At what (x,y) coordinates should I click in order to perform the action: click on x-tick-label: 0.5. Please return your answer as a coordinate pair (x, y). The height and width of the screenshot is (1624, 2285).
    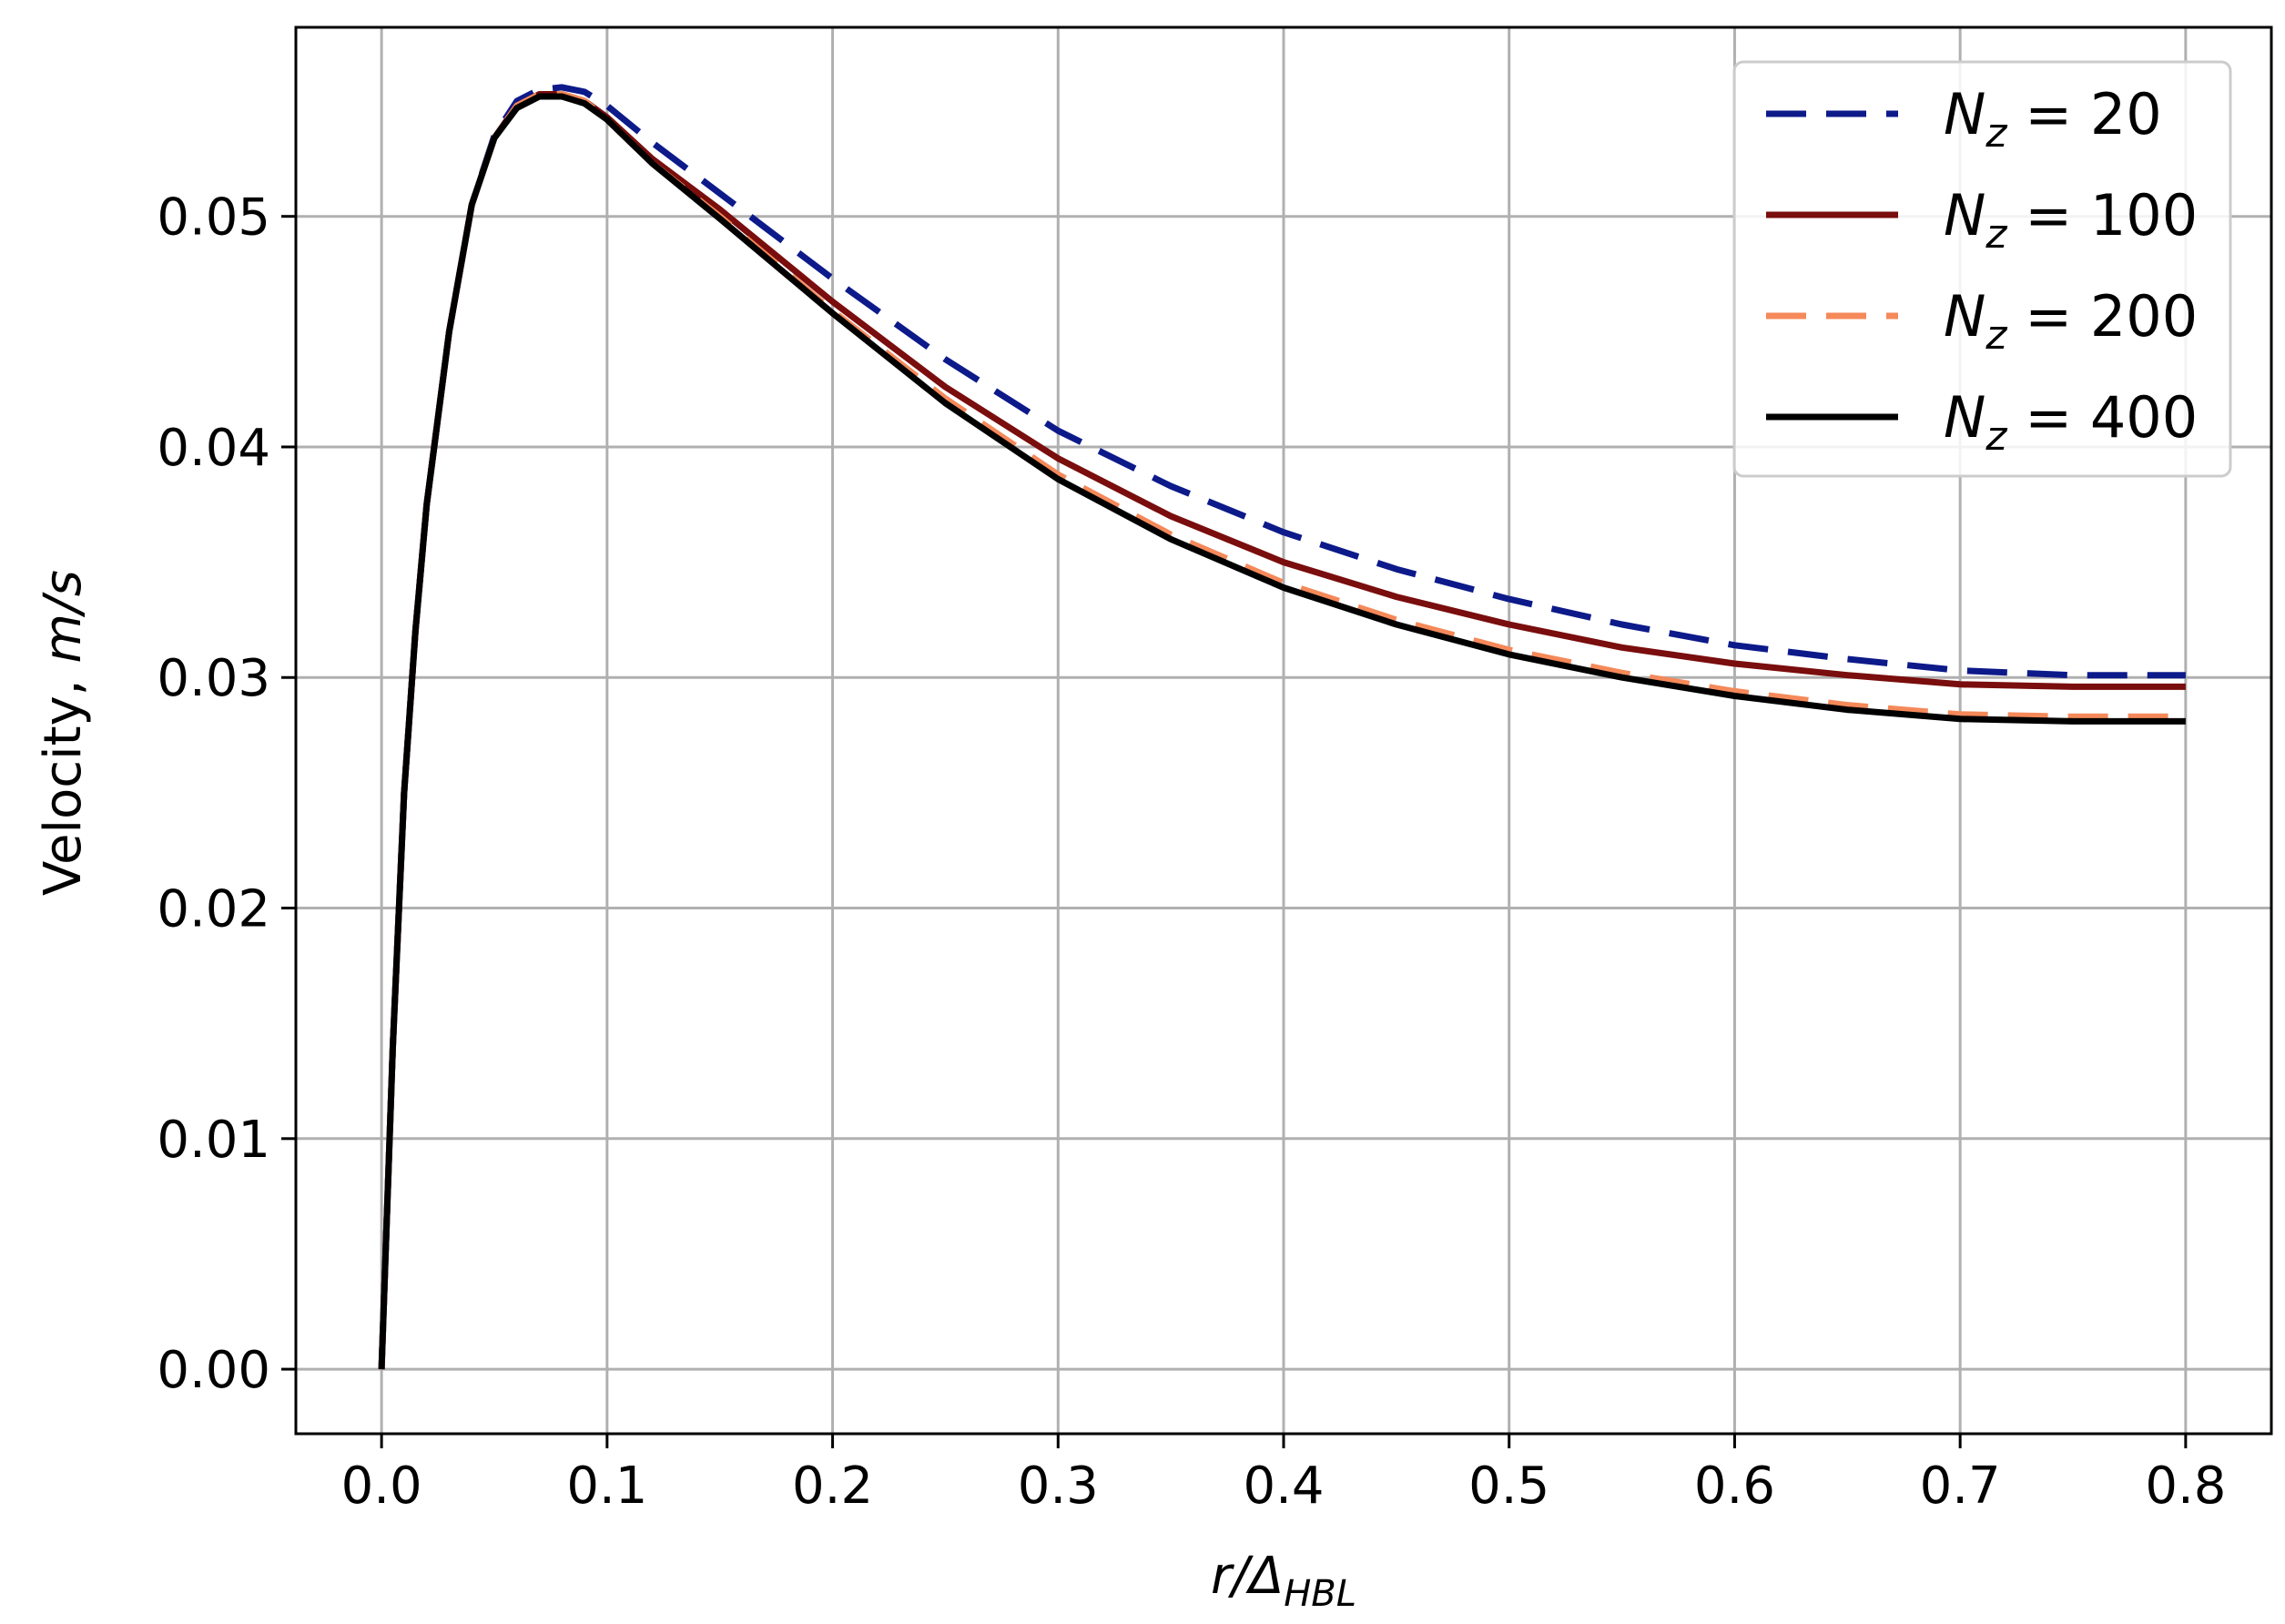
    Looking at the image, I should click on (1508, 1486).